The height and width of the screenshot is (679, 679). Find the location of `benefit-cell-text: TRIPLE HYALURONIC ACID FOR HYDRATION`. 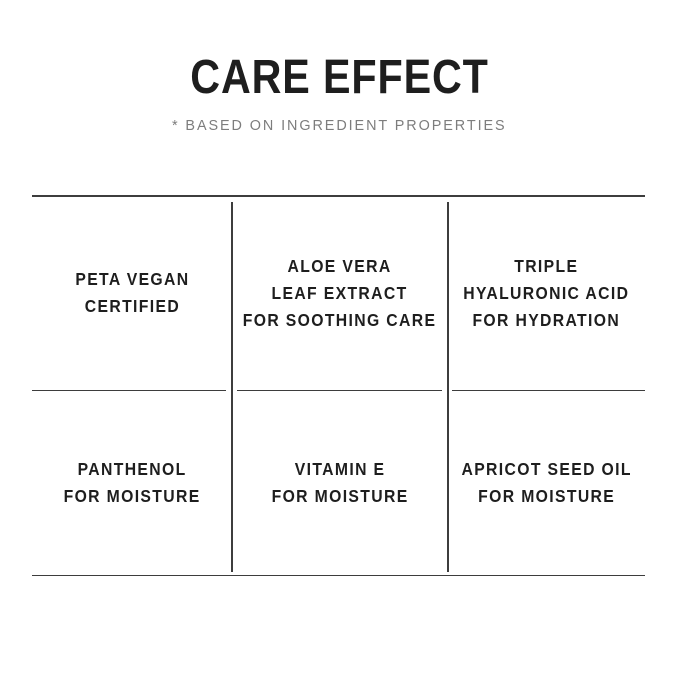

benefit-cell-text: TRIPLE HYALURONIC ACID FOR HYDRATION is located at coordinates (546, 292).